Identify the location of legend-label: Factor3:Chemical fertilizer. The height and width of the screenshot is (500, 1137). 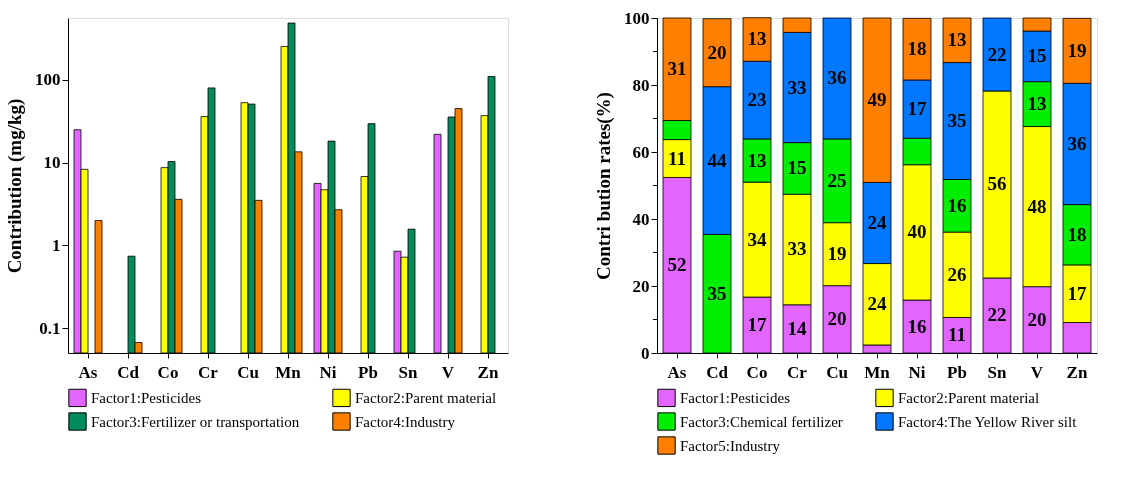
(761, 421).